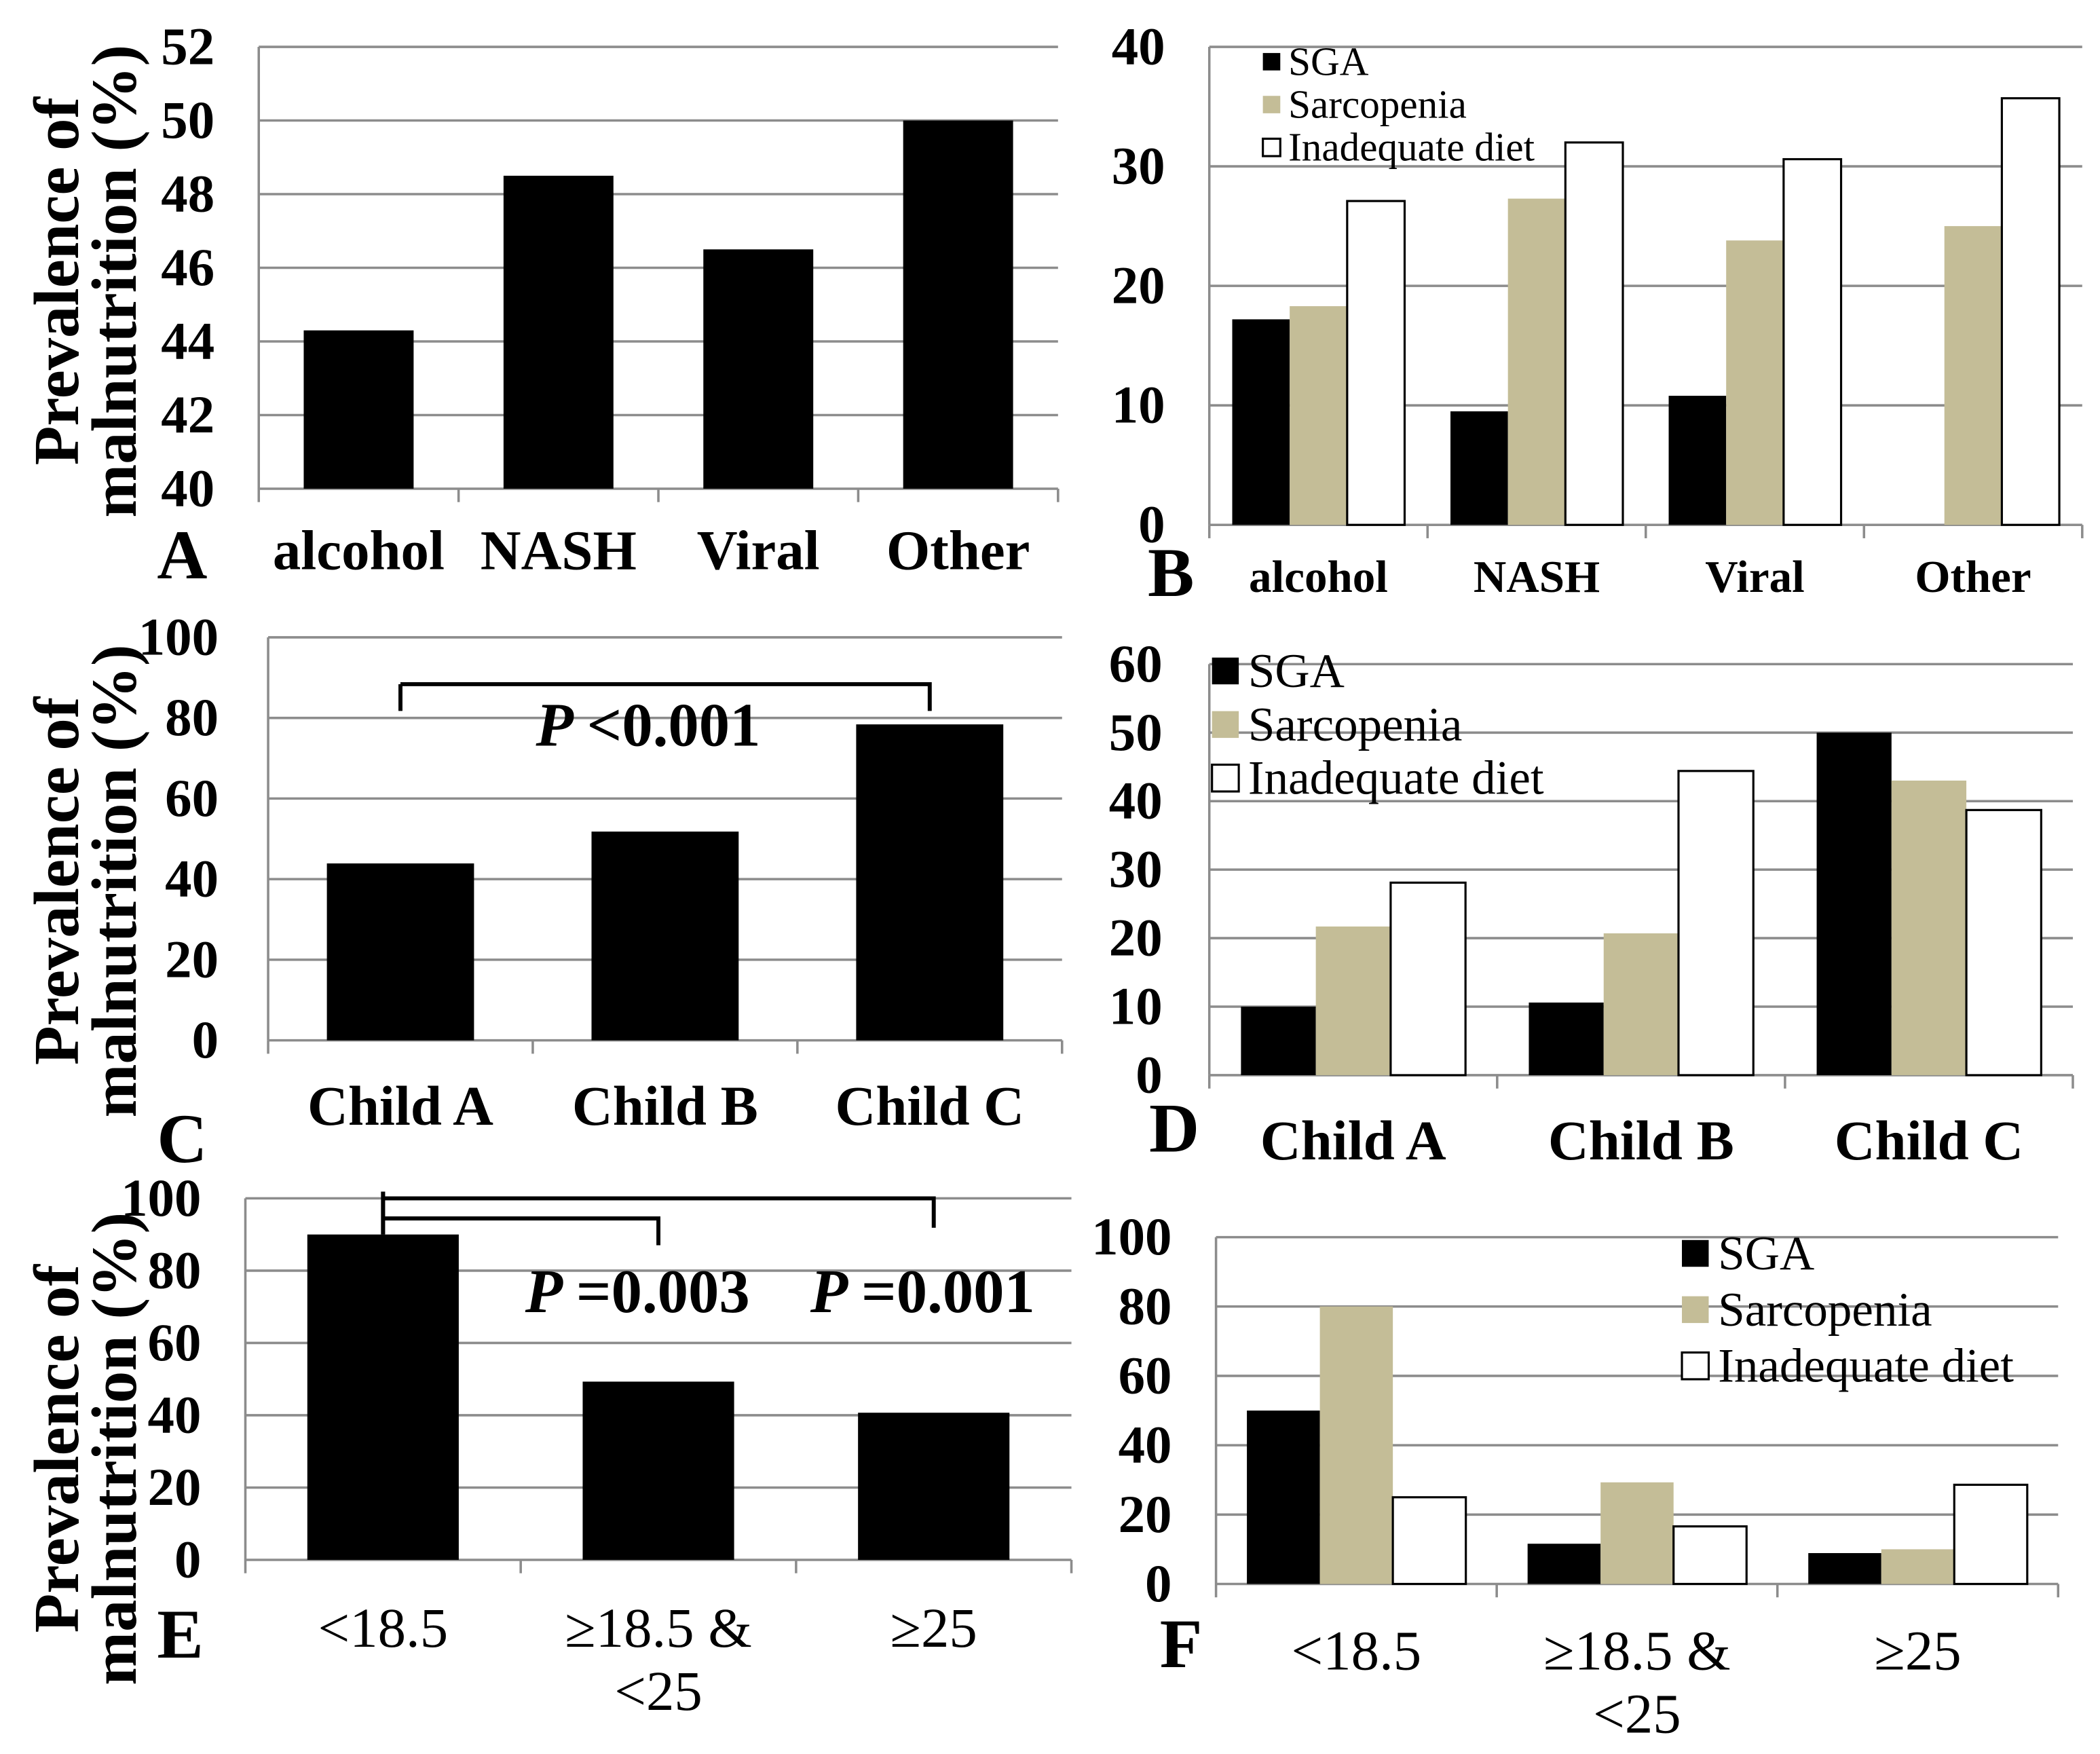 Image resolution: width=2100 pixels, height=1754 pixels. Describe the element at coordinates (637, 1291) in the screenshot. I see `significance-label: P =0.003` at that location.